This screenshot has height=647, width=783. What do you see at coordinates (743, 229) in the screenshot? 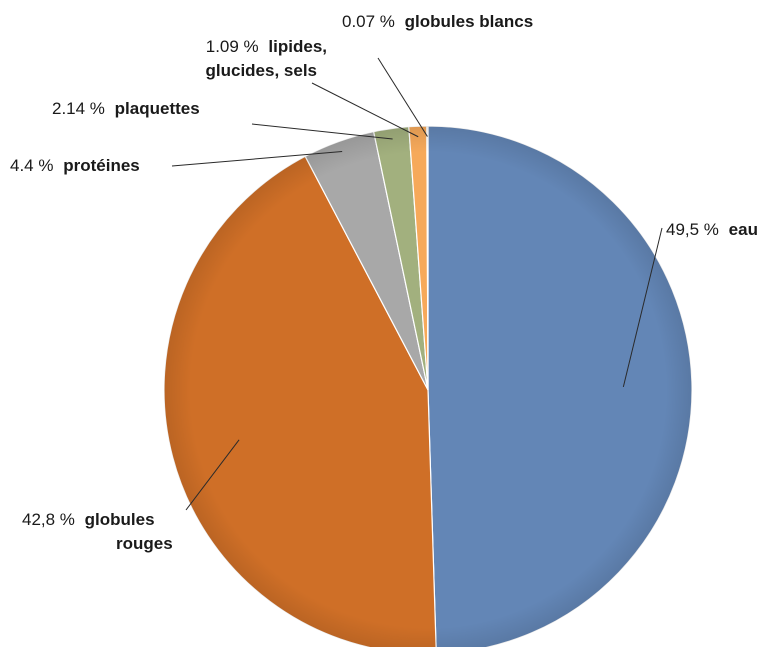
I see `label-name: eau` at bounding box center [743, 229].